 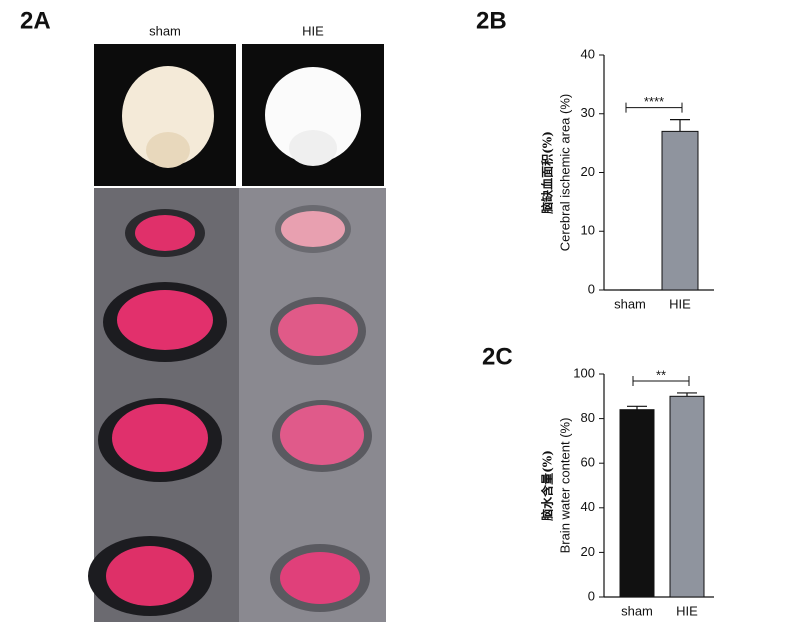 What do you see at coordinates (588, 462) in the screenshot?
I see `y-tick-label: 60` at bounding box center [588, 462].